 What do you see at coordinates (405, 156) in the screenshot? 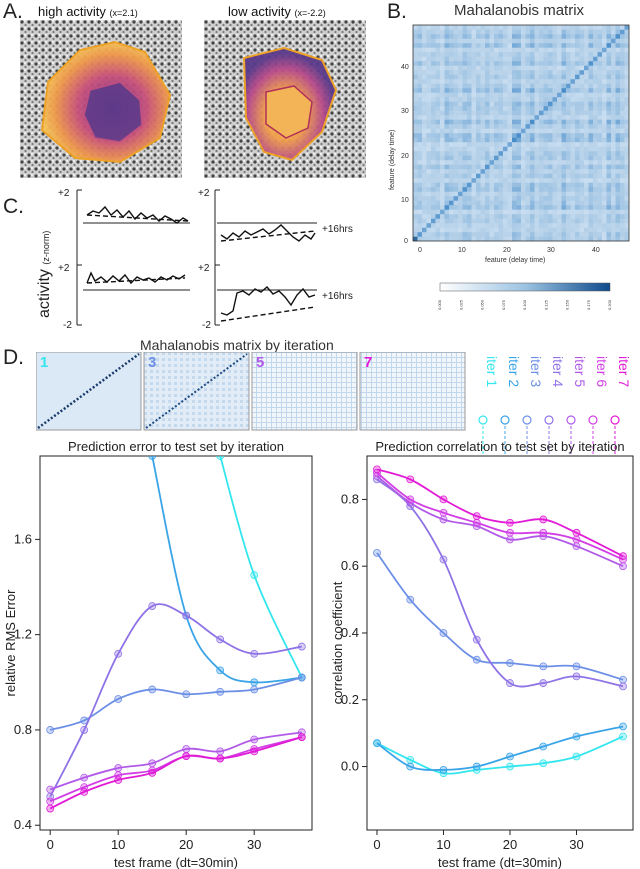
I see `hm-ytick-20: 20` at bounding box center [405, 156].